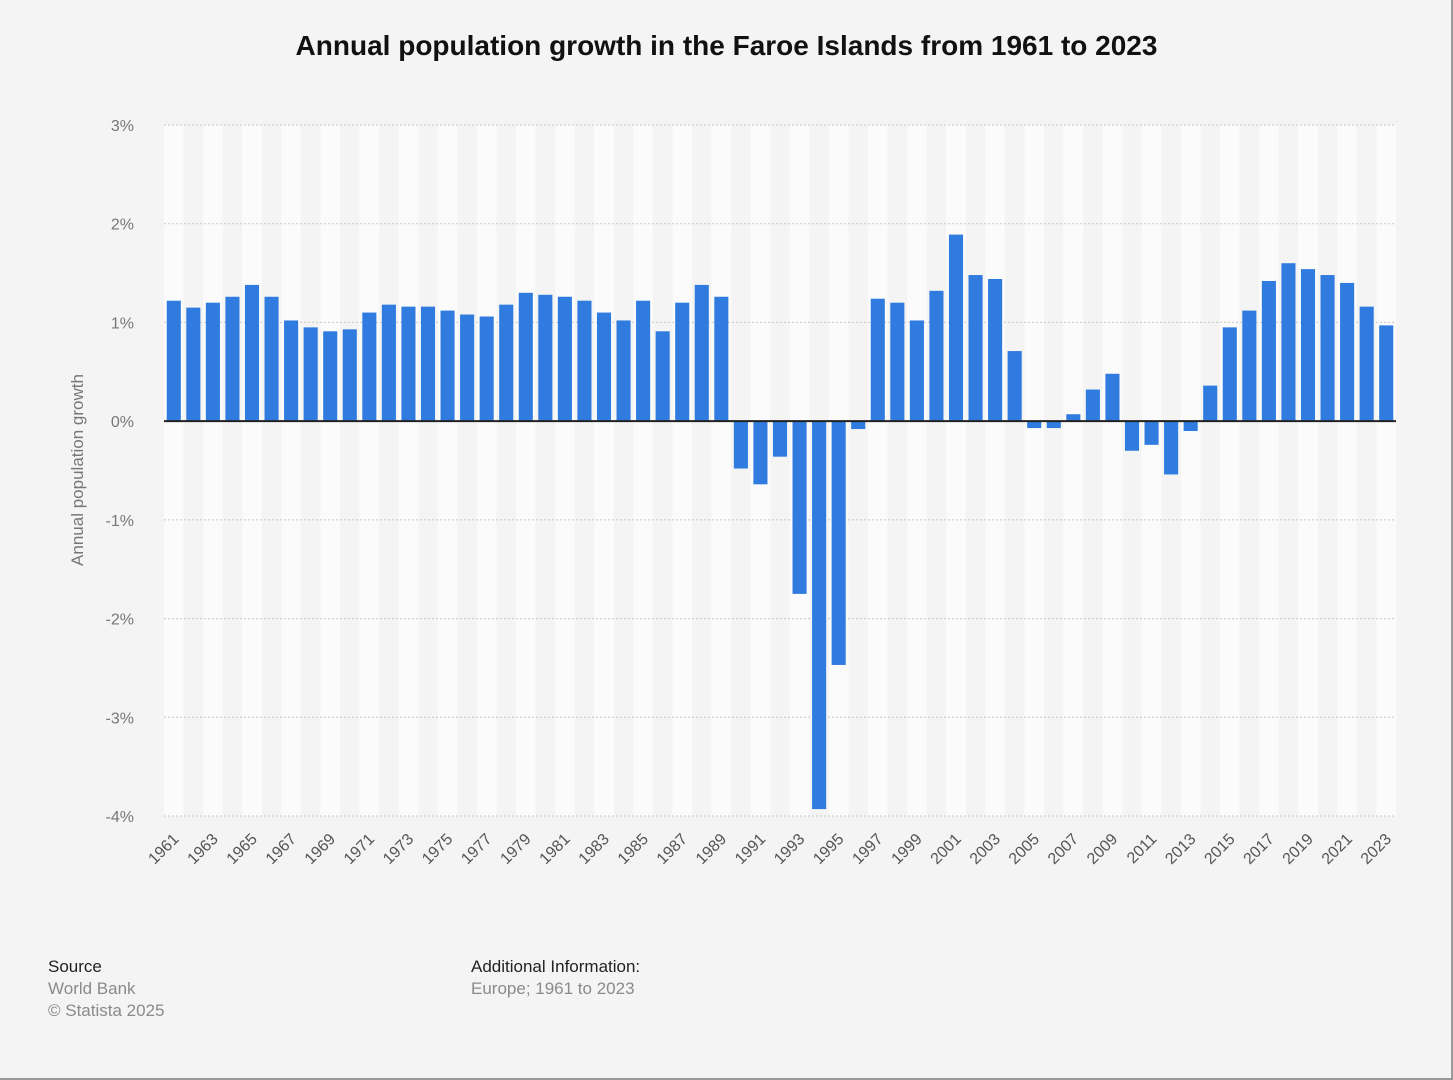 The height and width of the screenshot is (1080, 1453). I want to click on bar-1989, so click(721, 359).